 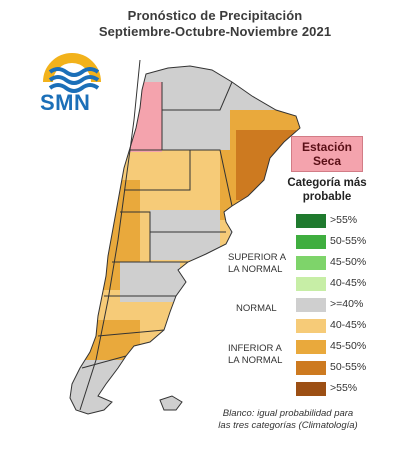 I want to click on legend-heading: Categoría más probable, so click(x=327, y=190).